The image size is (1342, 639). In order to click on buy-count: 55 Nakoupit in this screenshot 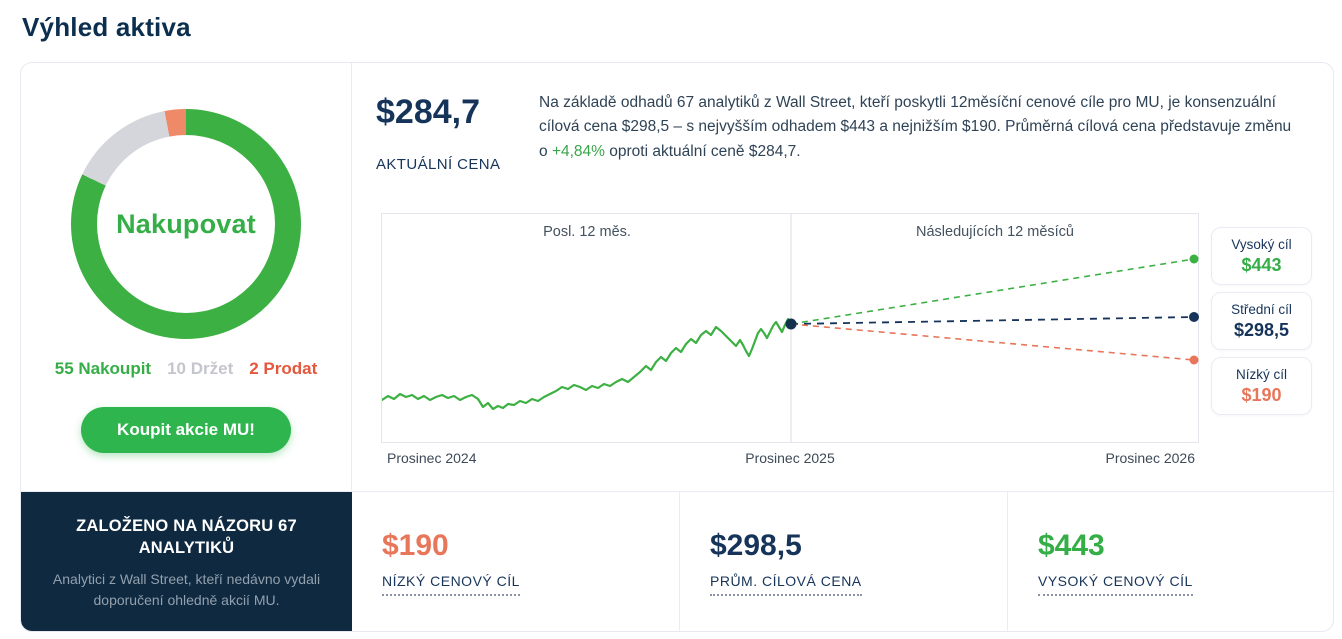, I will do `click(103, 368)`.